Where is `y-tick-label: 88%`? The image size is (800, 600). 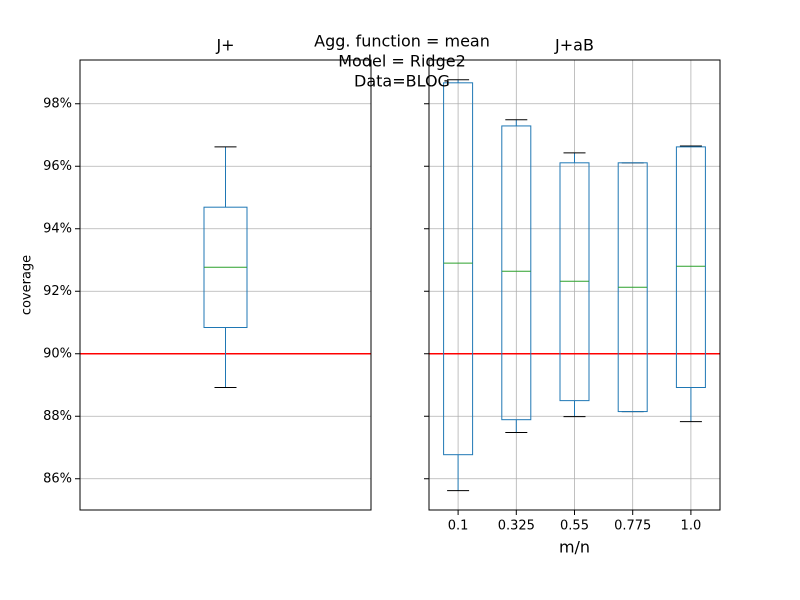 y-tick-label: 88% is located at coordinates (57, 416).